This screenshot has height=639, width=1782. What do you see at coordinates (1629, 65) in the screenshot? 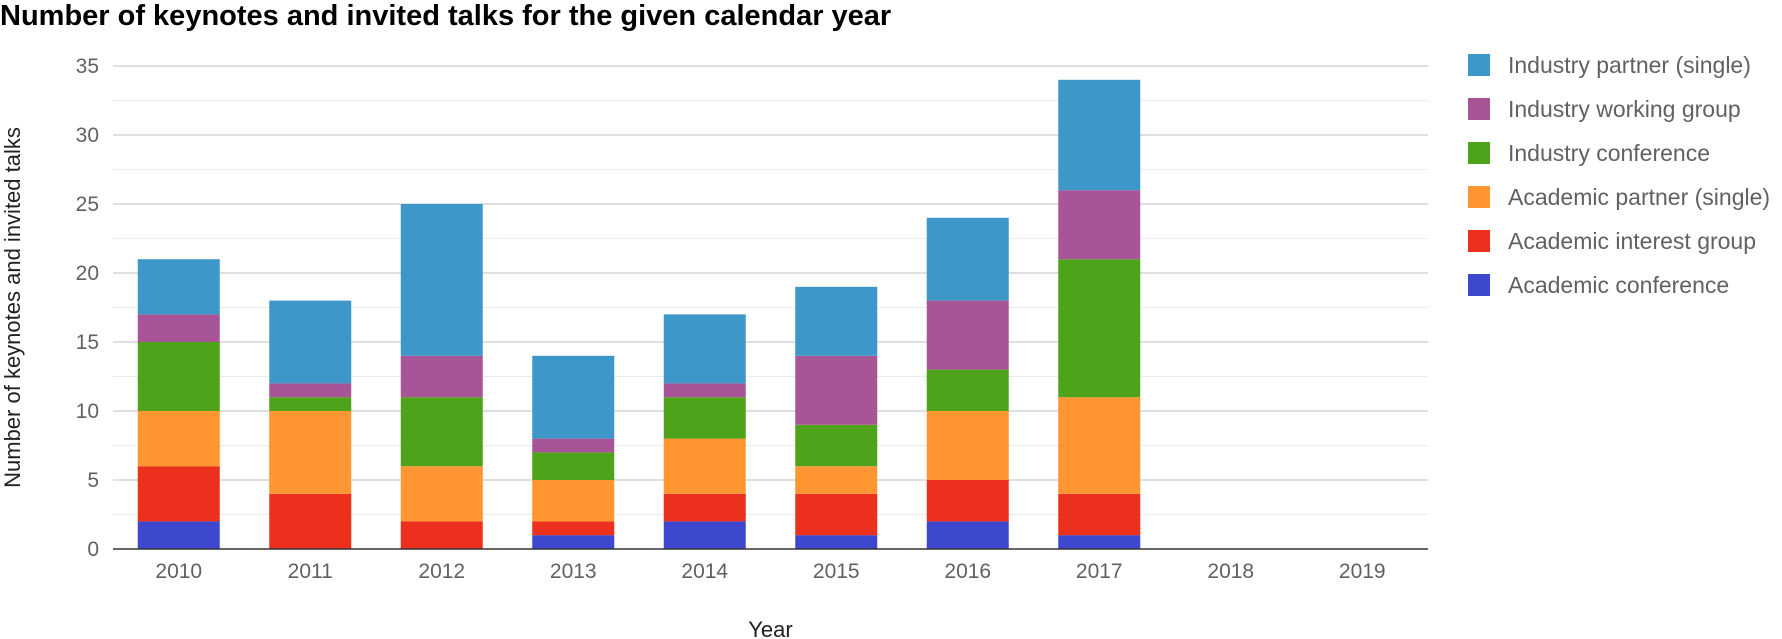
I see `legend-label: Industry partner (single)` at bounding box center [1629, 65].